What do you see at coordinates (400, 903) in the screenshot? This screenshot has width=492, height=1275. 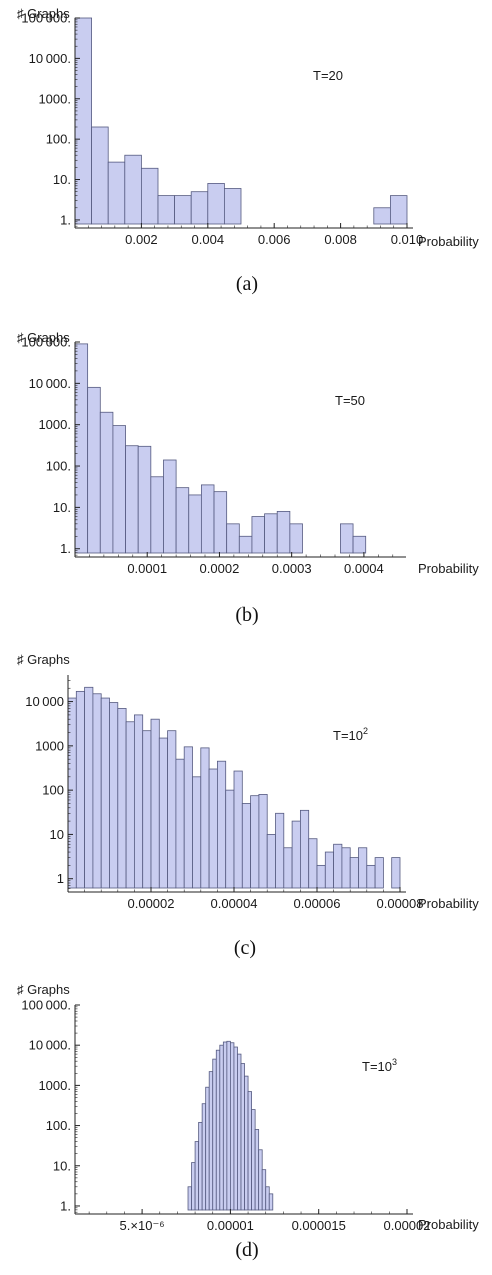 I see `x-tick-label: 0.00008` at bounding box center [400, 903].